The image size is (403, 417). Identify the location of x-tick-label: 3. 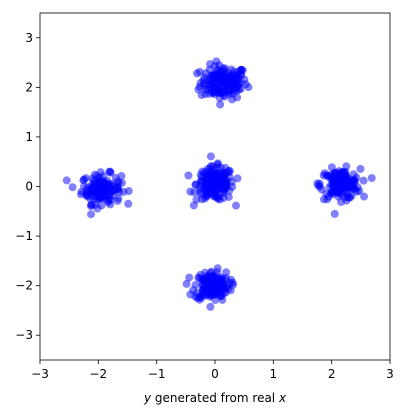
(390, 374).